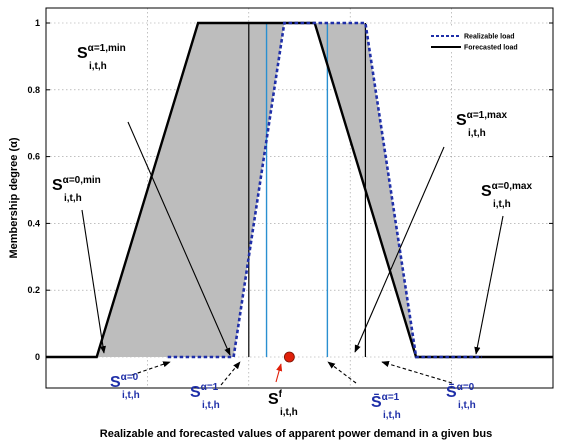 The height and width of the screenshot is (447, 565). Describe the element at coordinates (489, 37) in the screenshot. I see `legend-label: Realizable load` at that location.